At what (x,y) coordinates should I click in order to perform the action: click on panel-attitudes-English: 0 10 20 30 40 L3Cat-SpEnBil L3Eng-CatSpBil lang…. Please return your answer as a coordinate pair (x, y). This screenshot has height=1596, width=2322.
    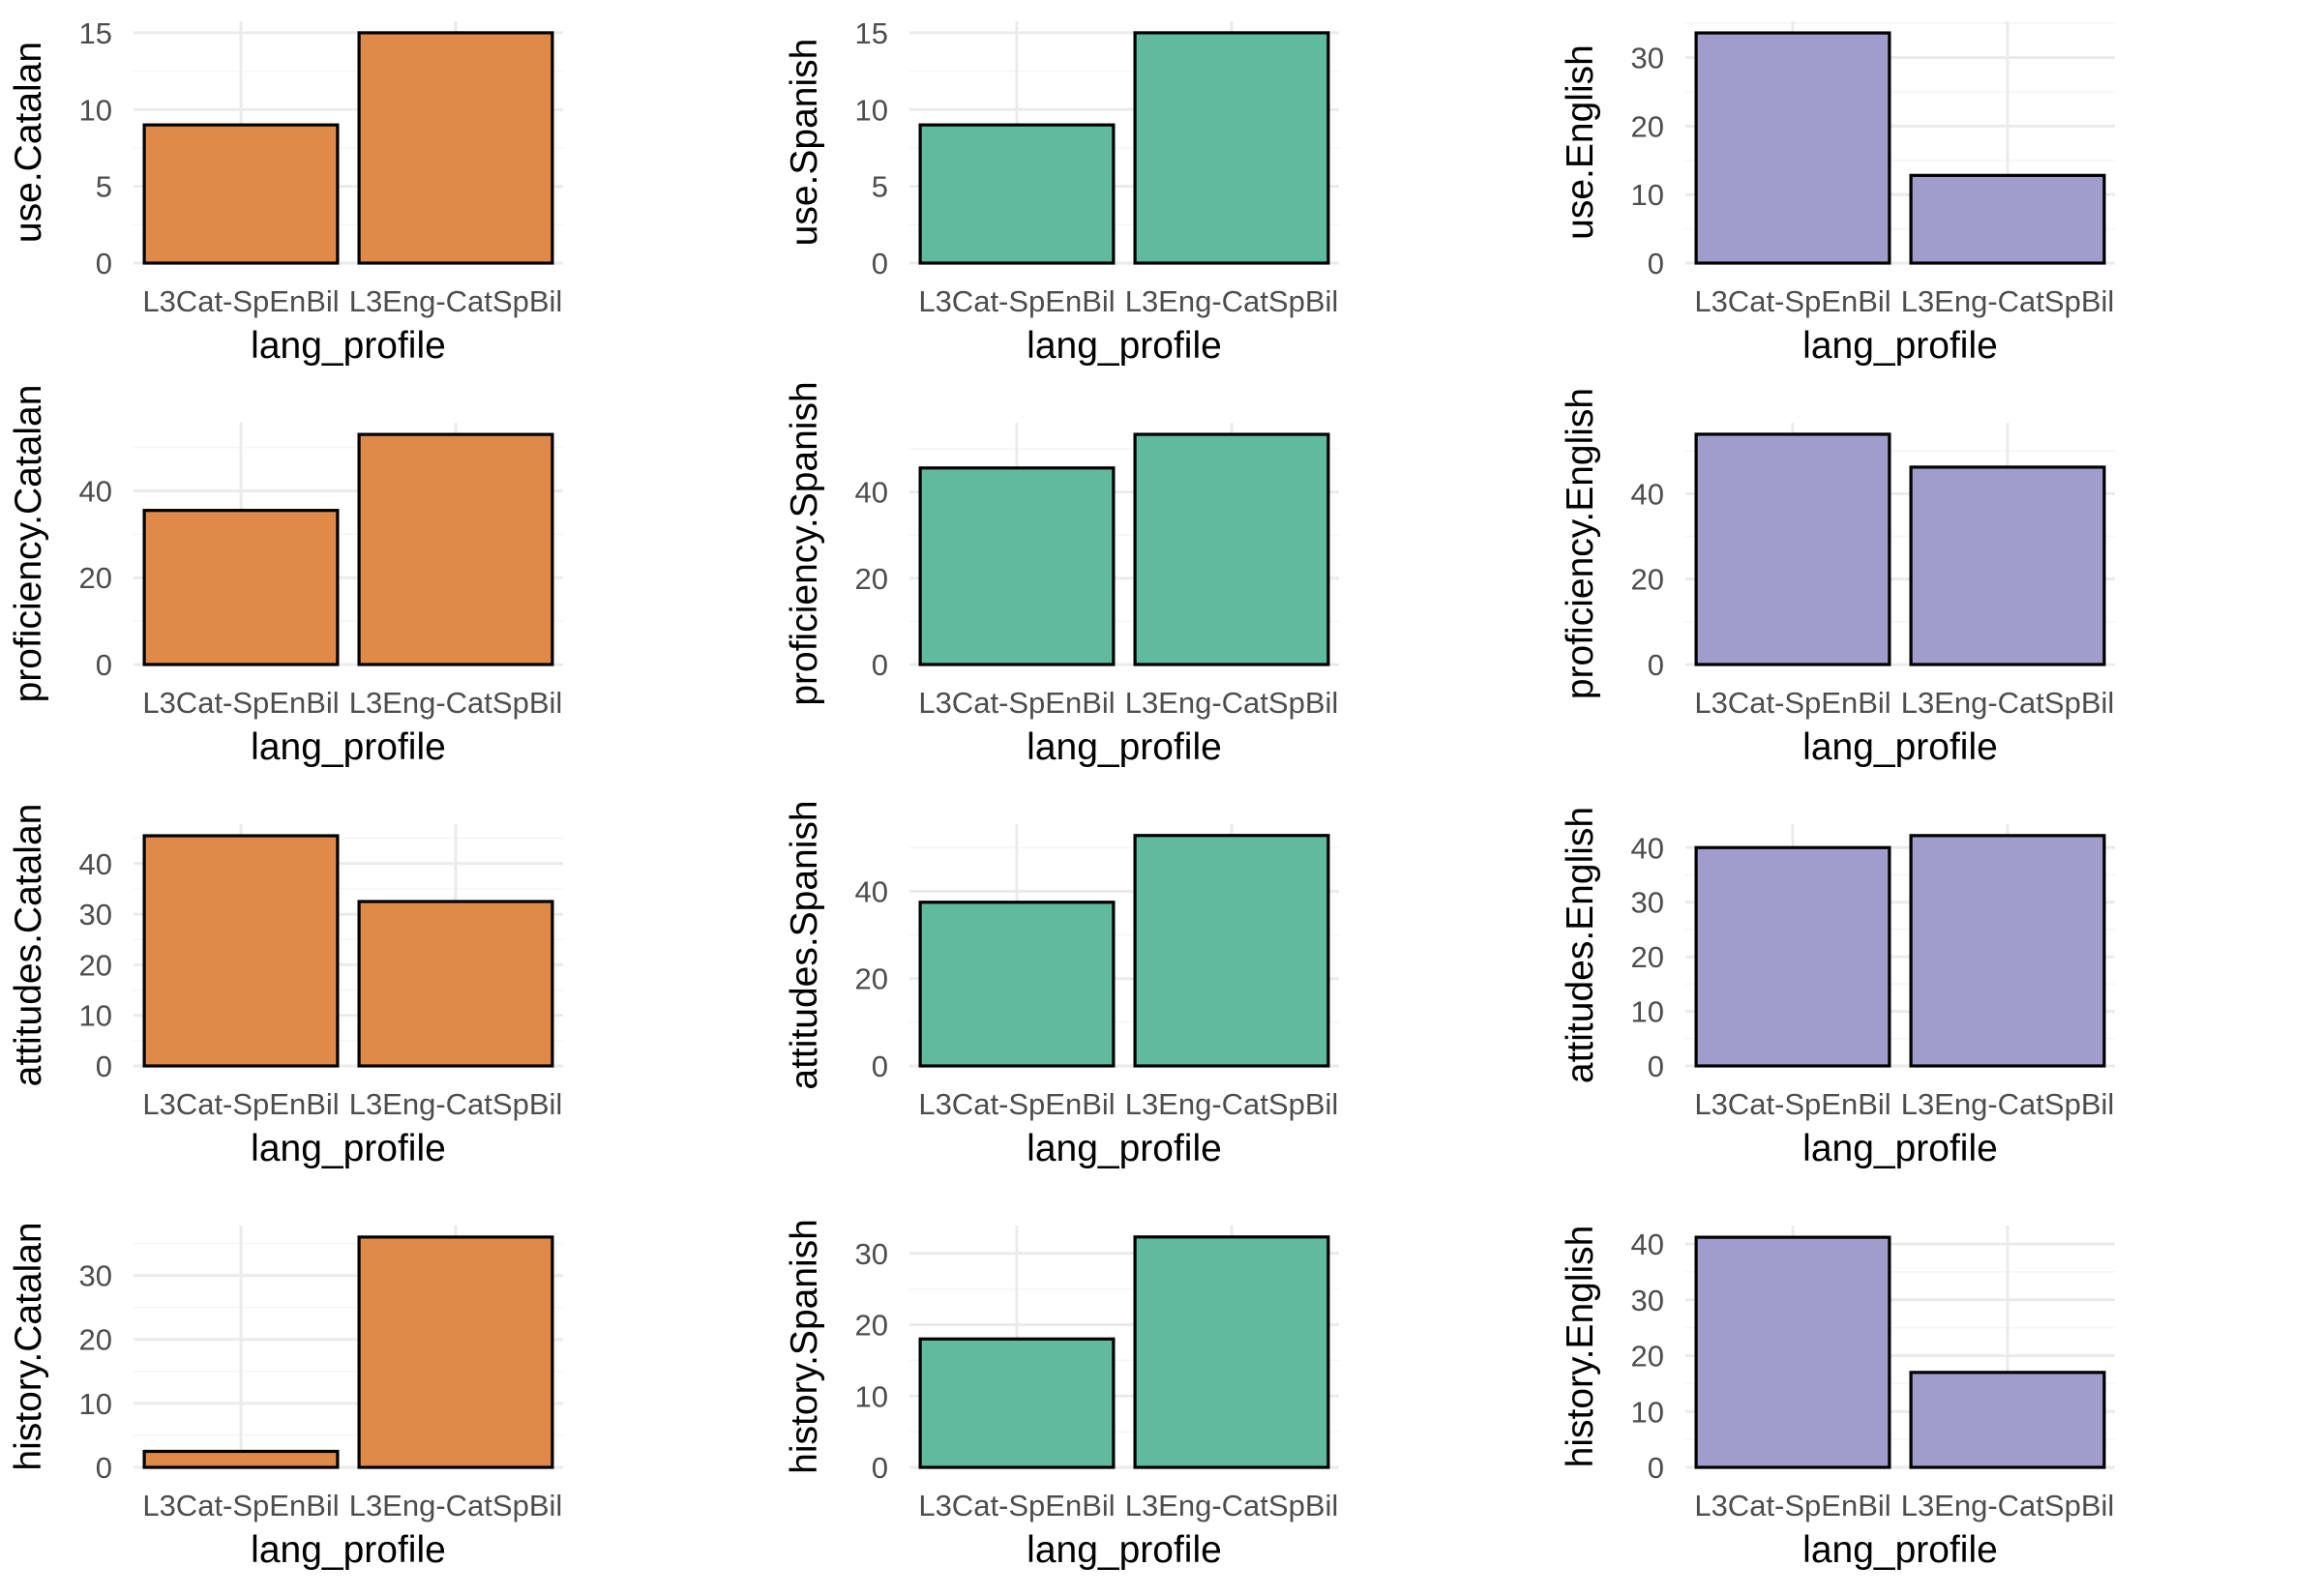
    Looking at the image, I should click on (1837, 988).